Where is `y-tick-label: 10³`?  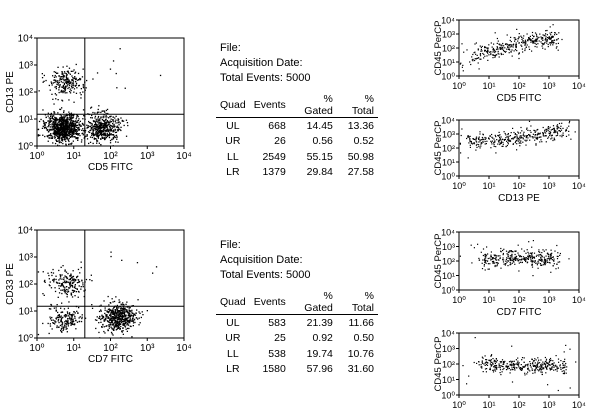
y-tick-label: 10³ is located at coordinates (448, 247).